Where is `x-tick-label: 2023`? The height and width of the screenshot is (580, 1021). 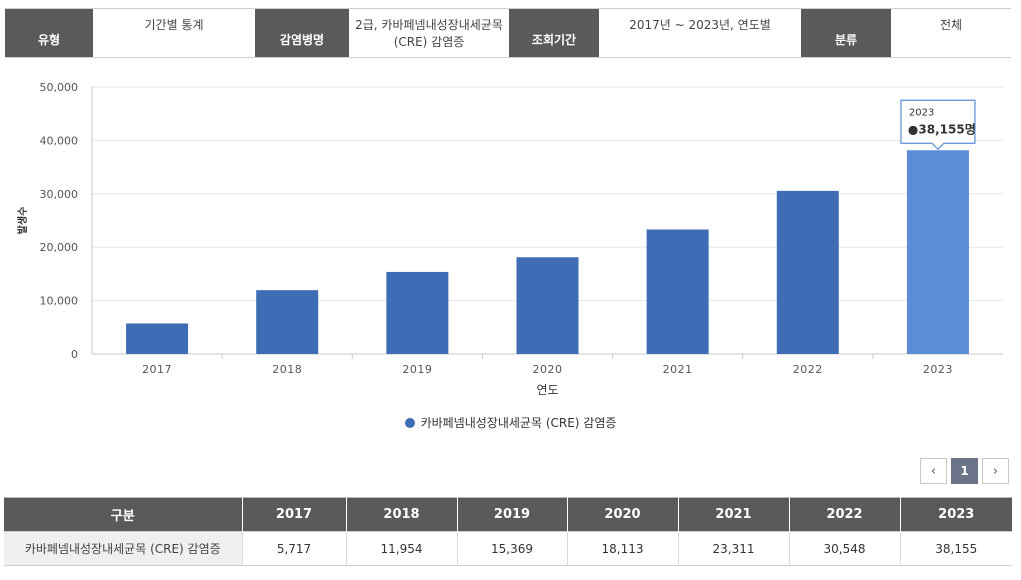
x-tick-label: 2023 is located at coordinates (938, 369).